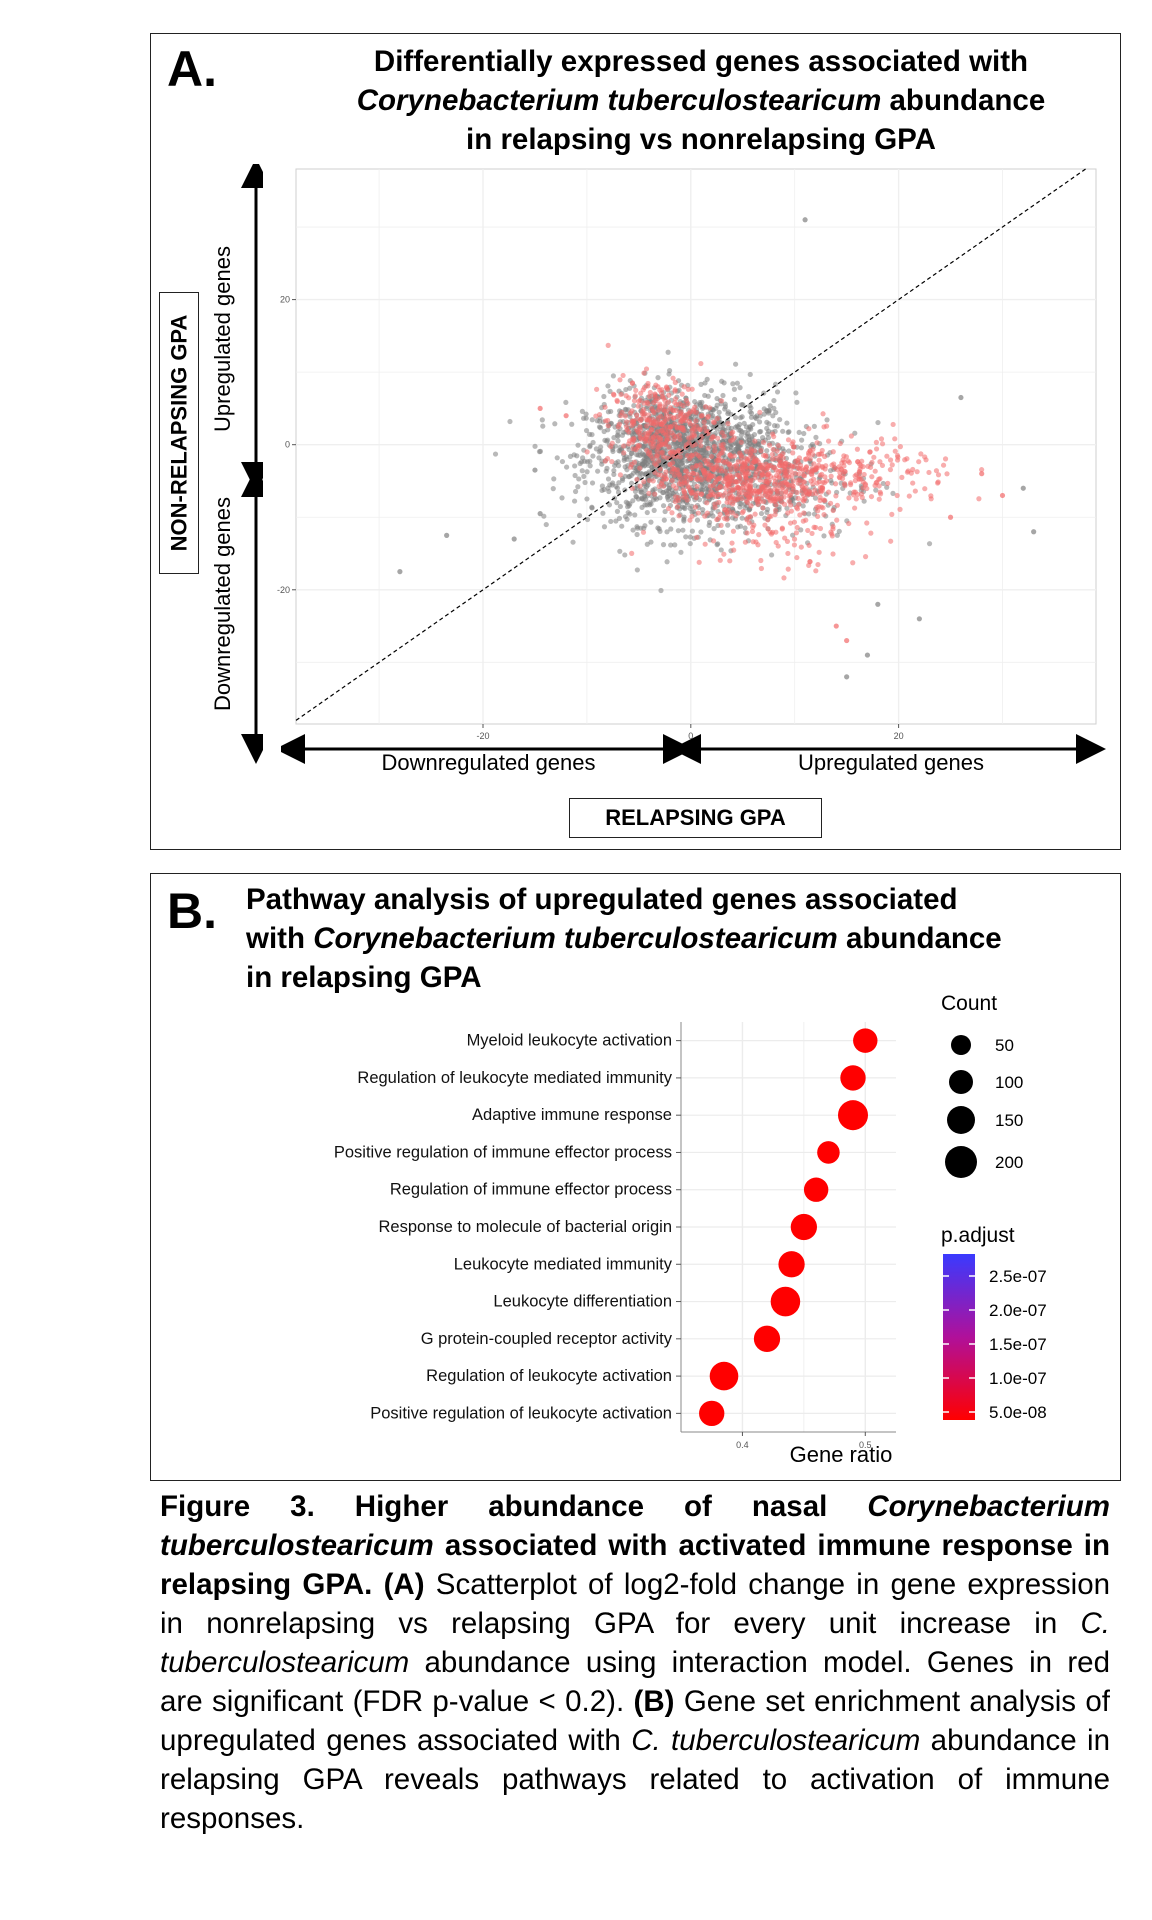 This screenshot has width=1152, height=1920. I want to click on padj-label-1: 2.0e-07, so click(1018, 1310).